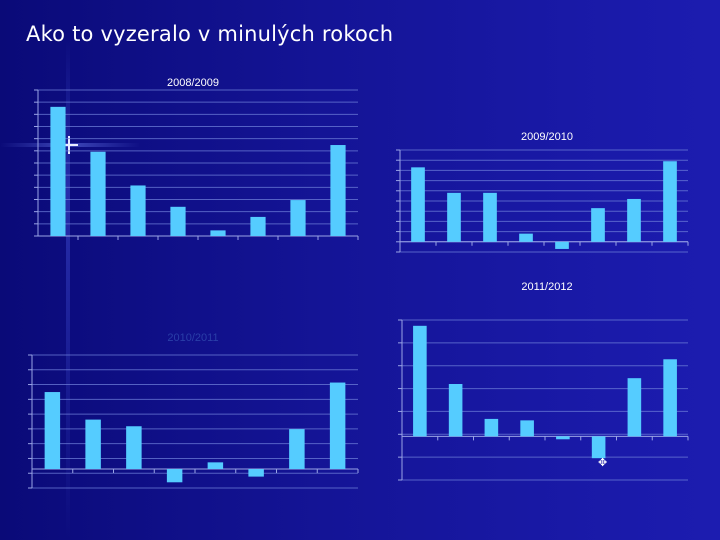 The height and width of the screenshot is (540, 720). I want to click on chart-title: 2008/2009, so click(193, 83).